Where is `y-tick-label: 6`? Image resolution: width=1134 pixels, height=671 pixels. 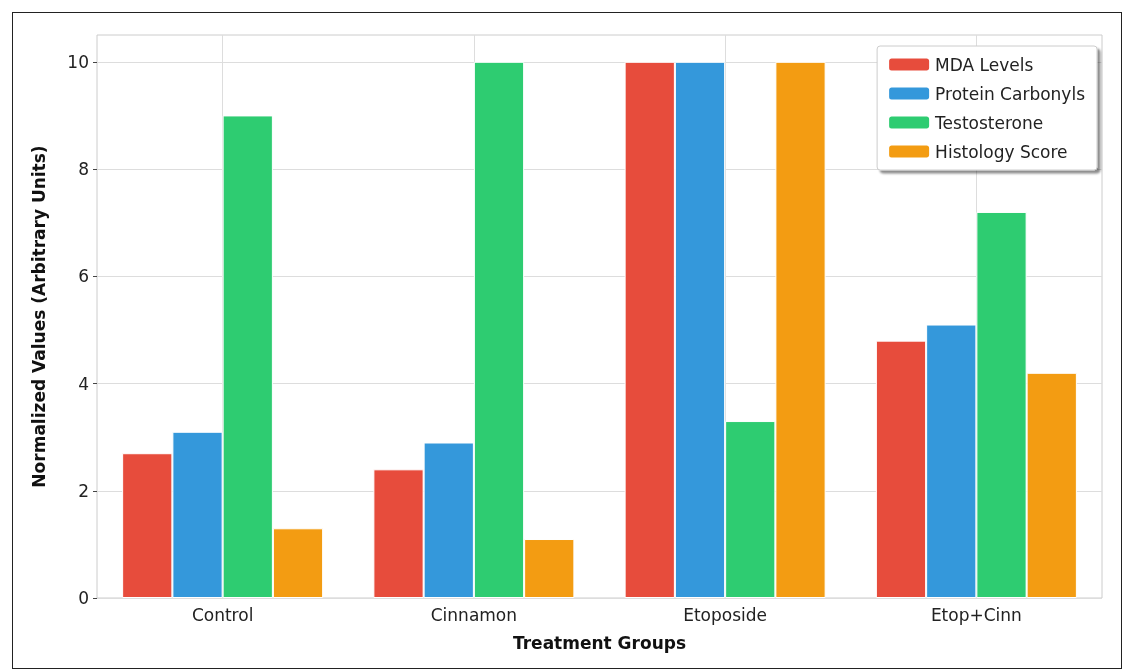
y-tick-label: 6 is located at coordinates (83, 276).